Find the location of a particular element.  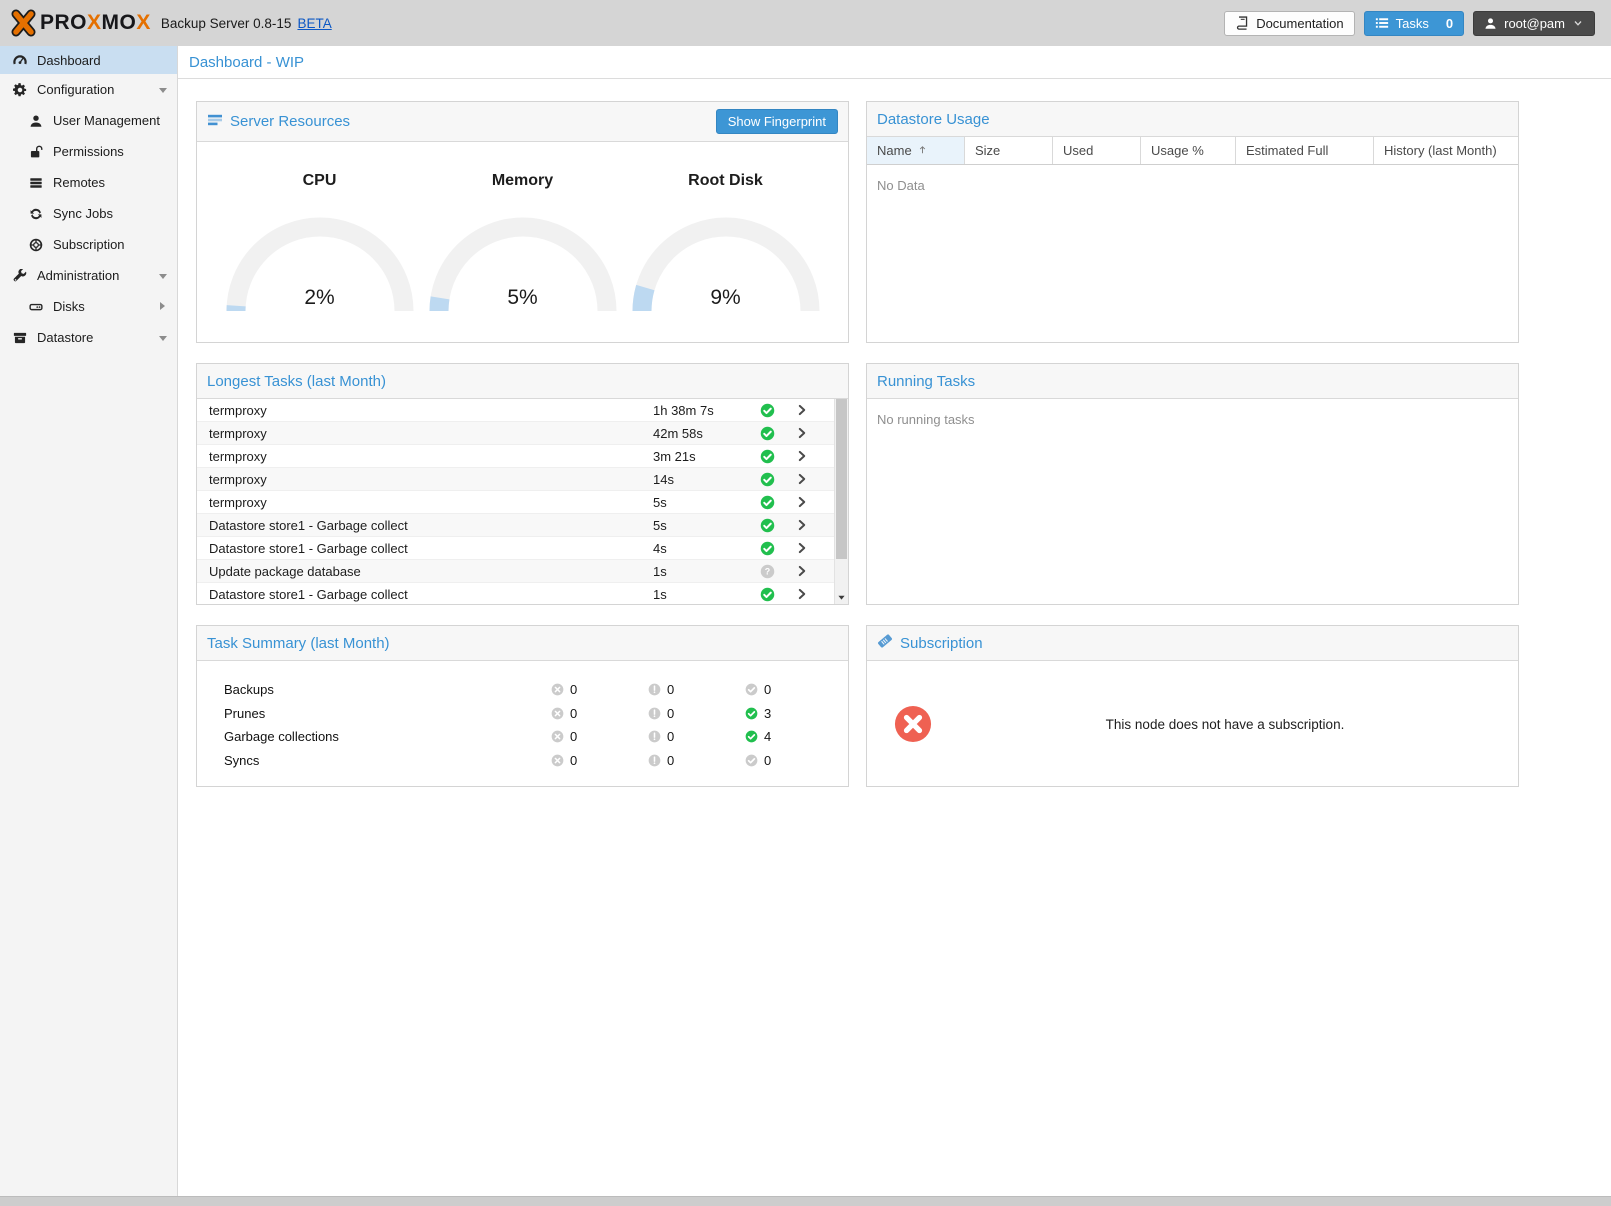

running-tasks-title: Running Tasks is located at coordinates (926, 381).